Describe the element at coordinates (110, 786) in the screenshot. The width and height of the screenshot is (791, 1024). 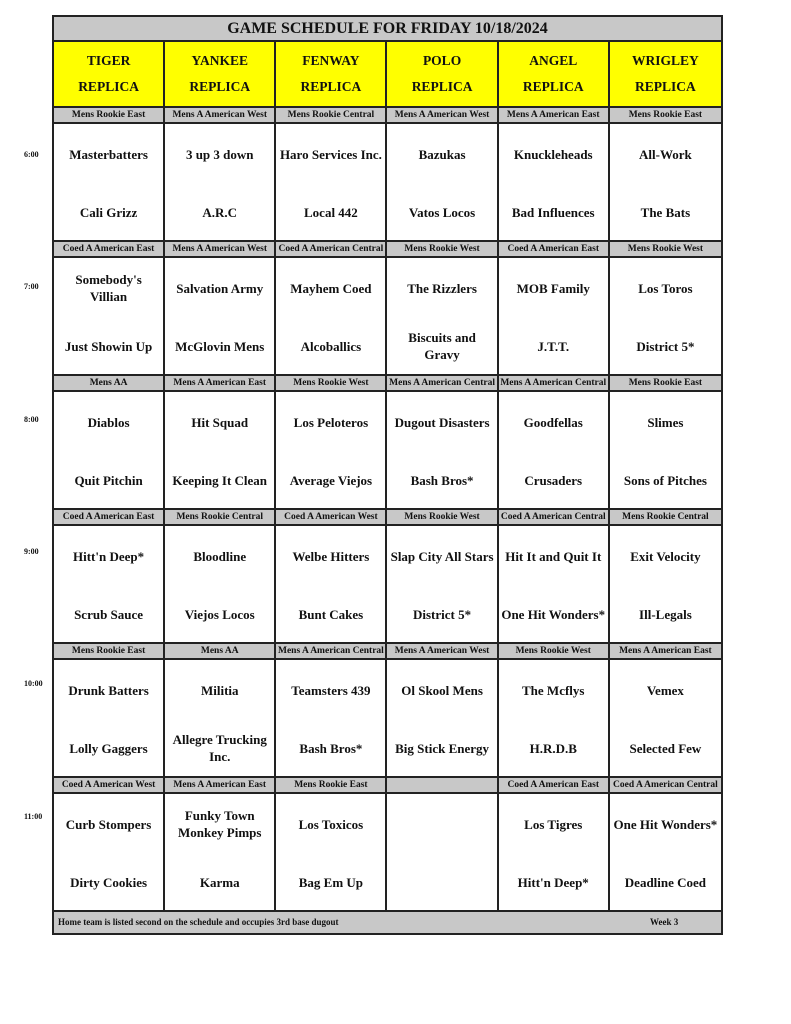
I see `division-label: Coed A American West` at that location.